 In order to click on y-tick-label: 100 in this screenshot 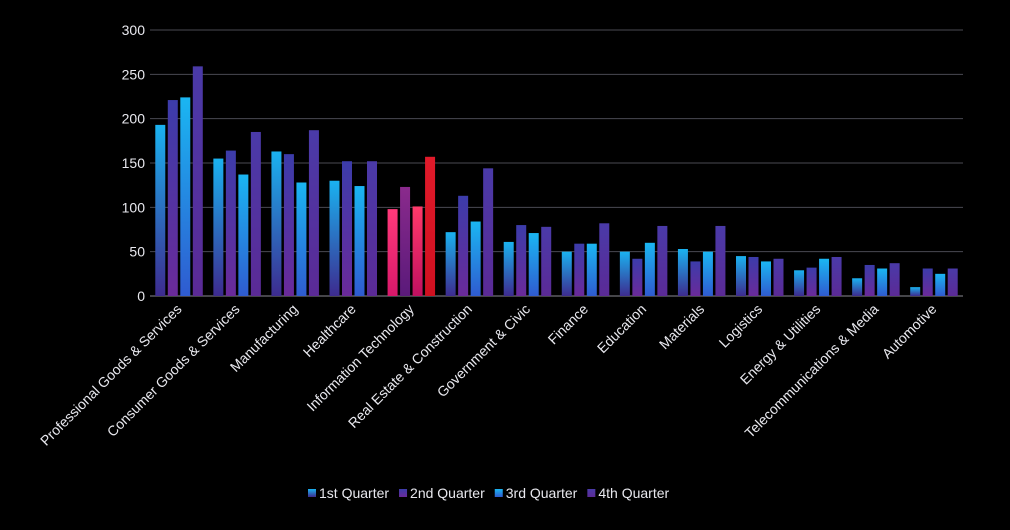, I will do `click(134, 207)`.